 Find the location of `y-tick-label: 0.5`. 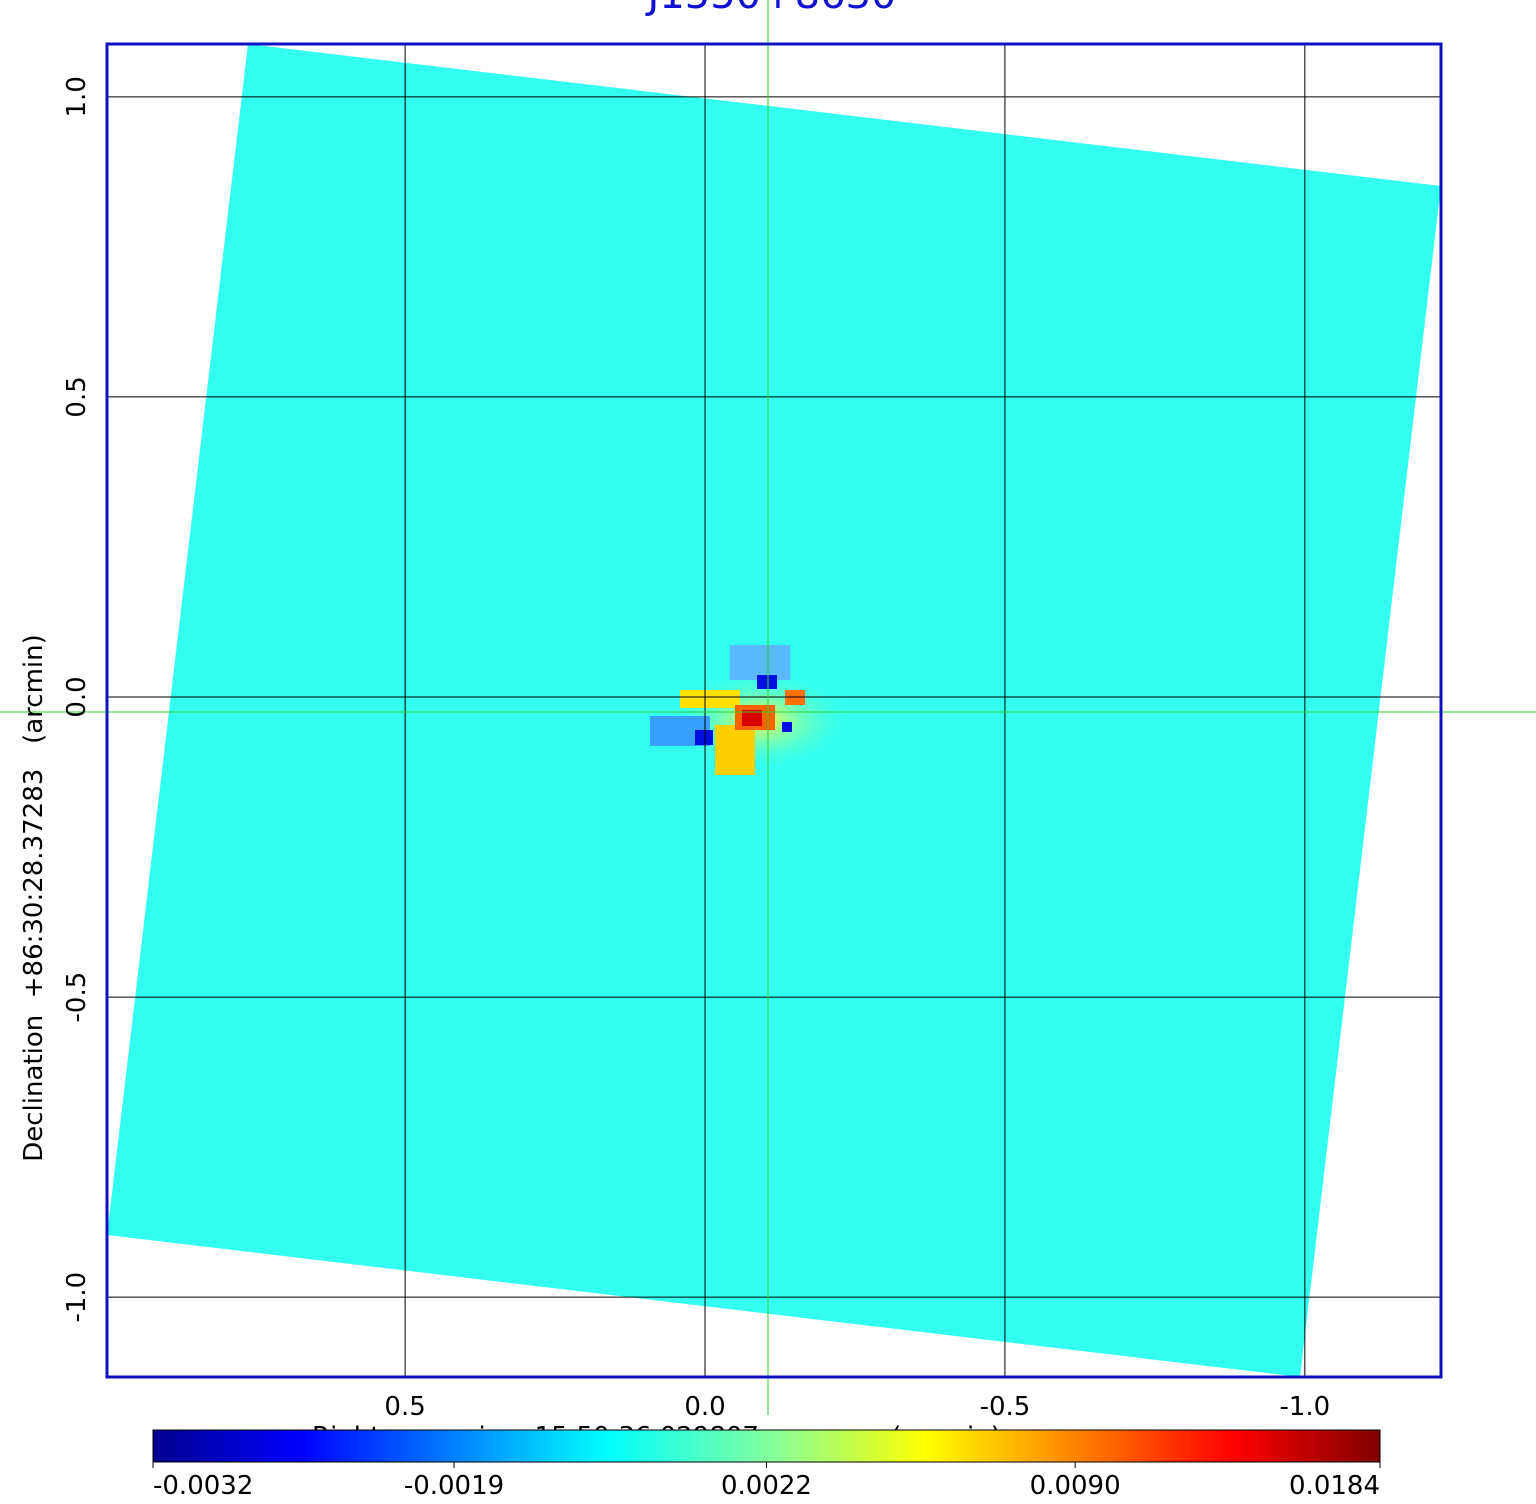

y-tick-label: 0.5 is located at coordinates (77, 396).